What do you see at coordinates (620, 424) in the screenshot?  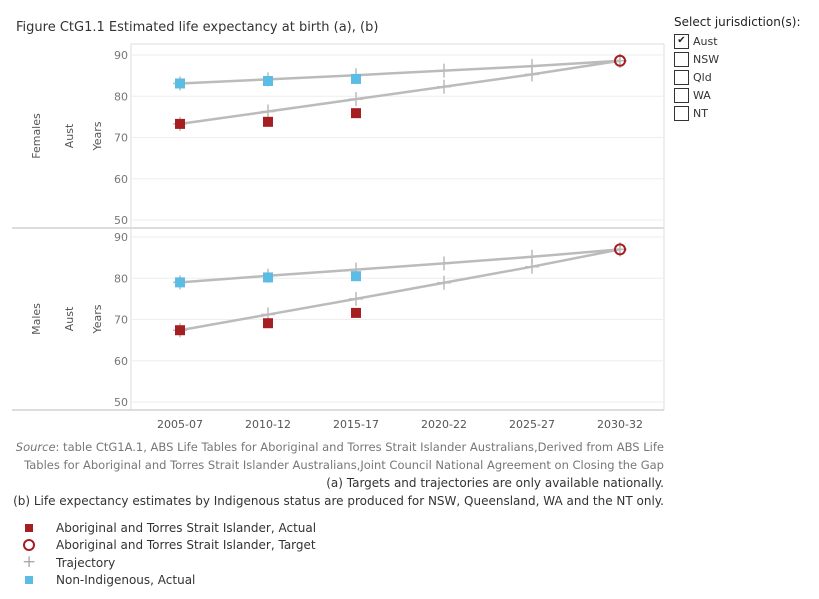 I see `x-tick-label: 2030-32` at bounding box center [620, 424].